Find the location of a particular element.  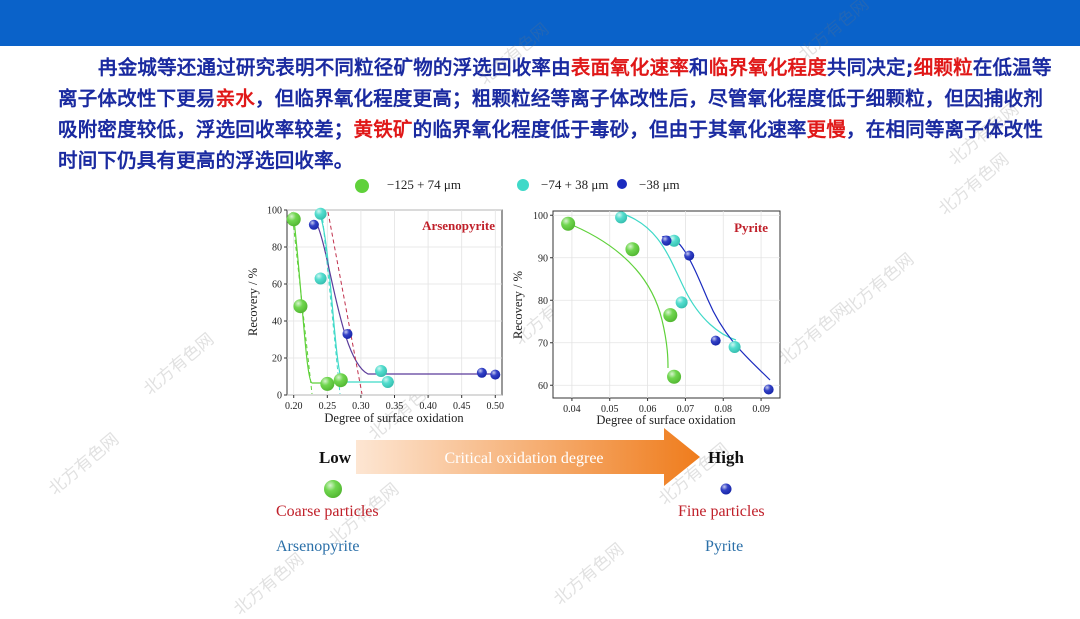

x-tick-label: 0.04 is located at coordinates (572, 409).